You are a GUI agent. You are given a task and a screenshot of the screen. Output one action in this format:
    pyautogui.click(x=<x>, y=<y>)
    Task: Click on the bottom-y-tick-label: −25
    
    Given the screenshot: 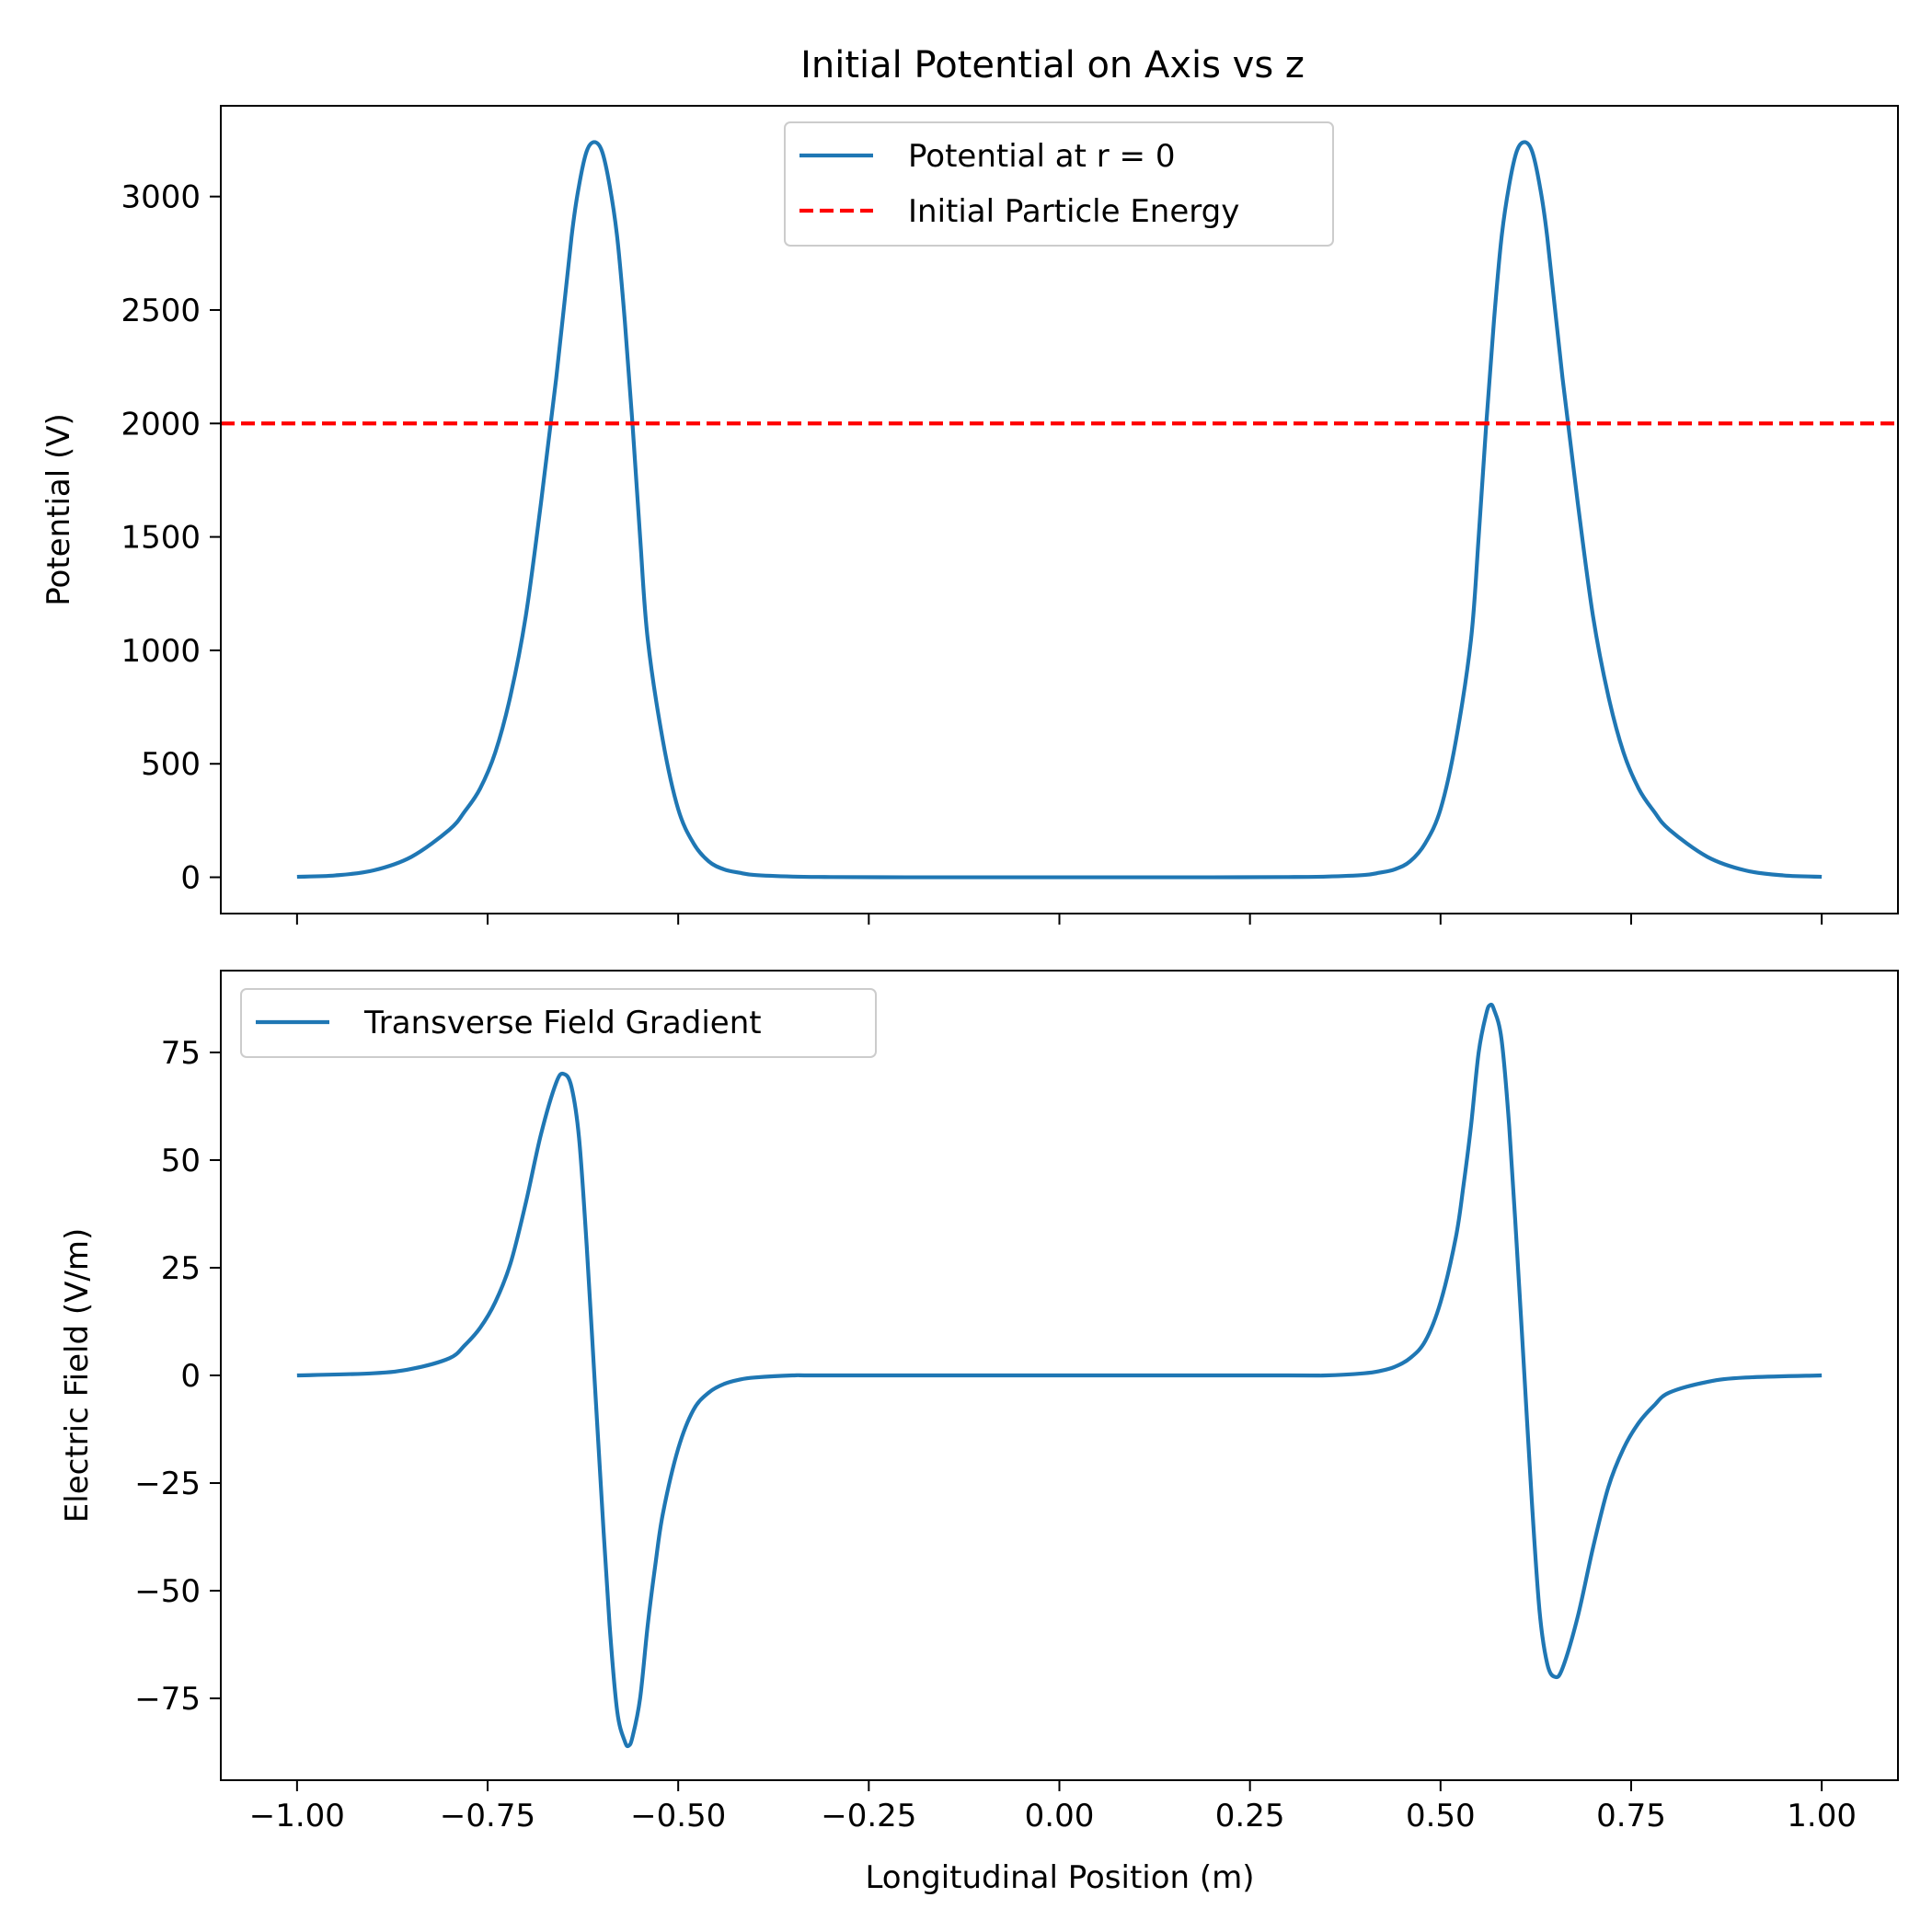 What is the action you would take?
    pyautogui.click(x=167, y=1484)
    